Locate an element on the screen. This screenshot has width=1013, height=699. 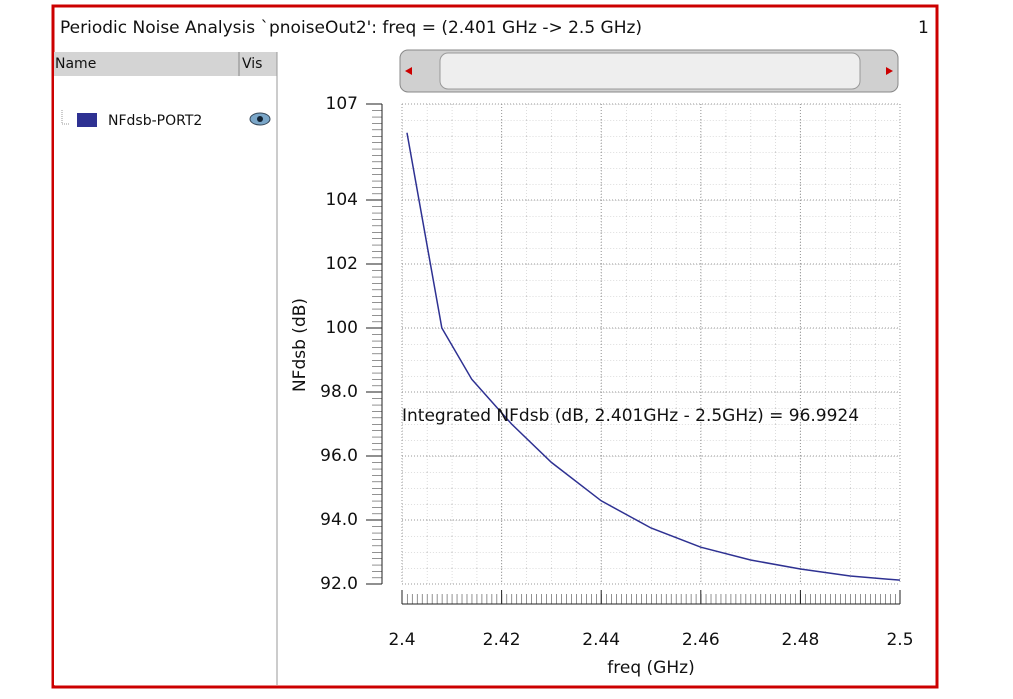
legend-swatch is located at coordinates (87, 120).